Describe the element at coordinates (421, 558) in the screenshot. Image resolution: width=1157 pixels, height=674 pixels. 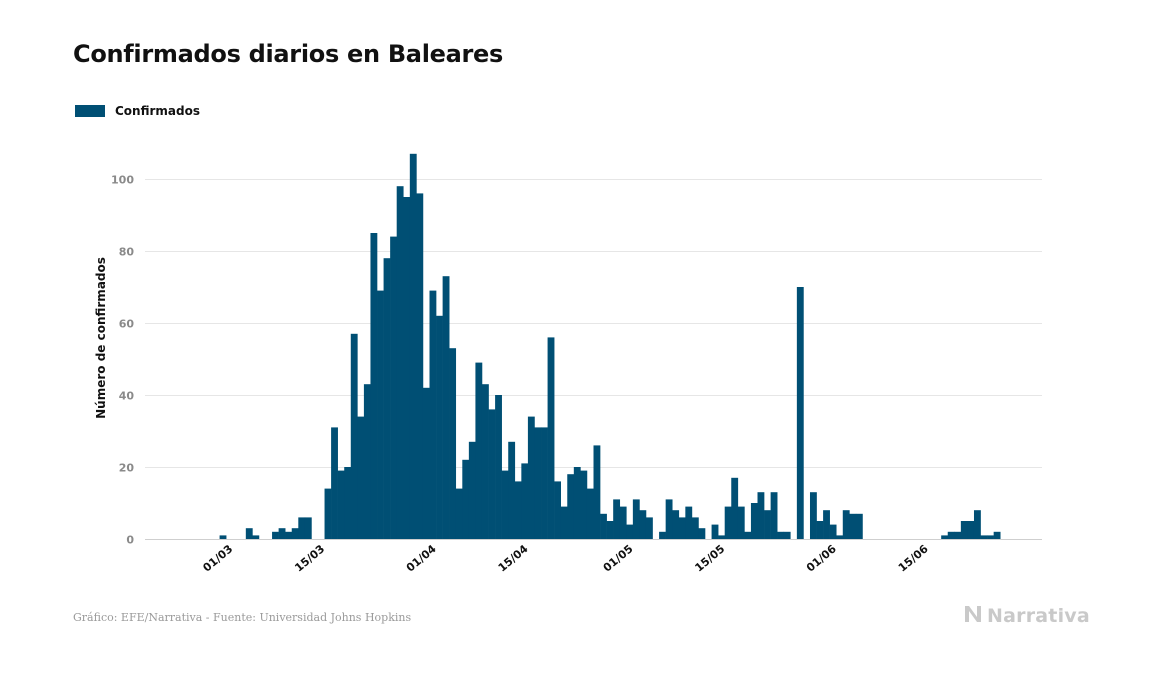
I see `x-tick-label: 01/04` at that location.